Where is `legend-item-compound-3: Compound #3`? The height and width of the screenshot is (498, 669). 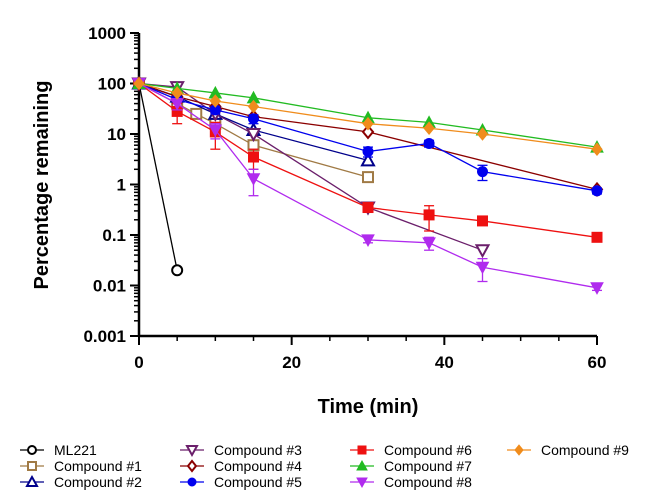 legend-item-compound-3: Compound #3 is located at coordinates (241, 450).